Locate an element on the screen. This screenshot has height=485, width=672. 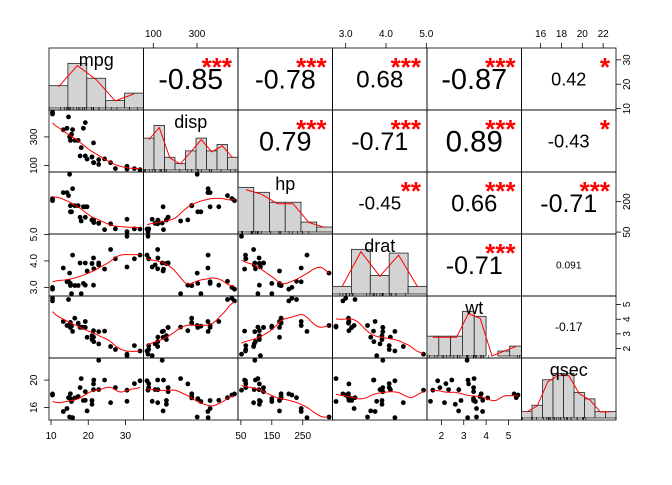
correlation-value: -0.87 is located at coordinates (474, 80).